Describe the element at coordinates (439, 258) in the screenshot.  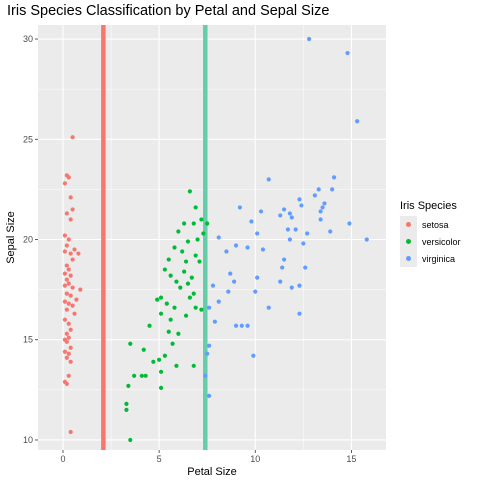
I see `legend-label: virginica` at that location.